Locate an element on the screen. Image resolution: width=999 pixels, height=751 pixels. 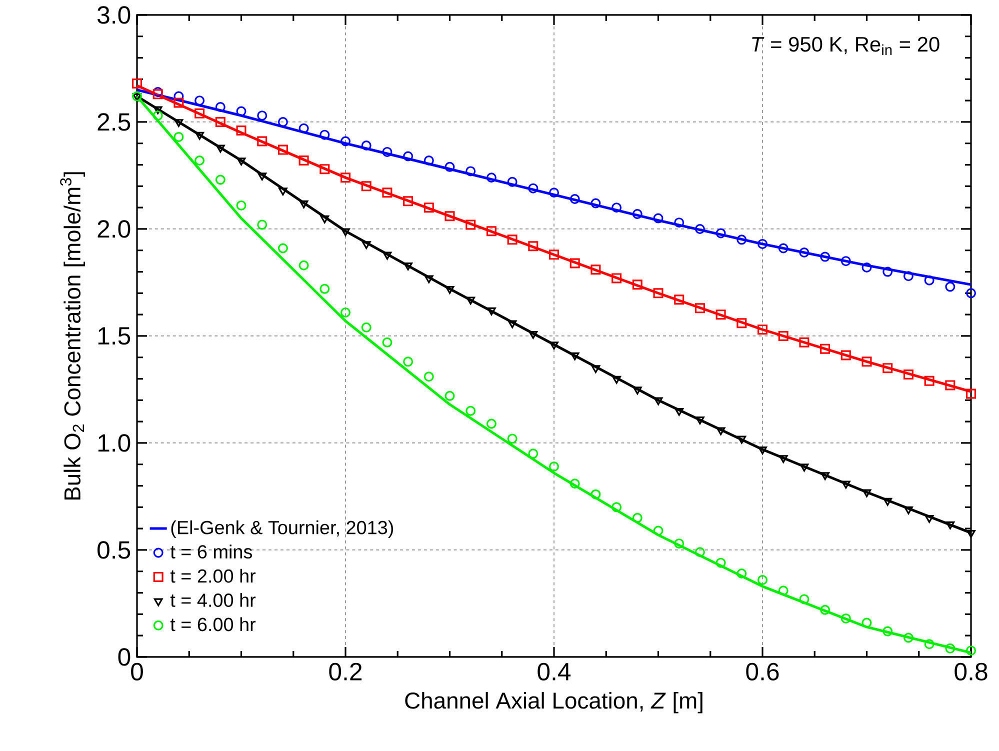
y-tick-label: 3.0 is located at coordinates (113, 15).